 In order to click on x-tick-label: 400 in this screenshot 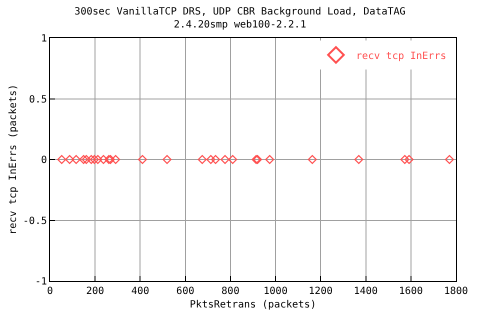, I will do `click(140, 291)`.